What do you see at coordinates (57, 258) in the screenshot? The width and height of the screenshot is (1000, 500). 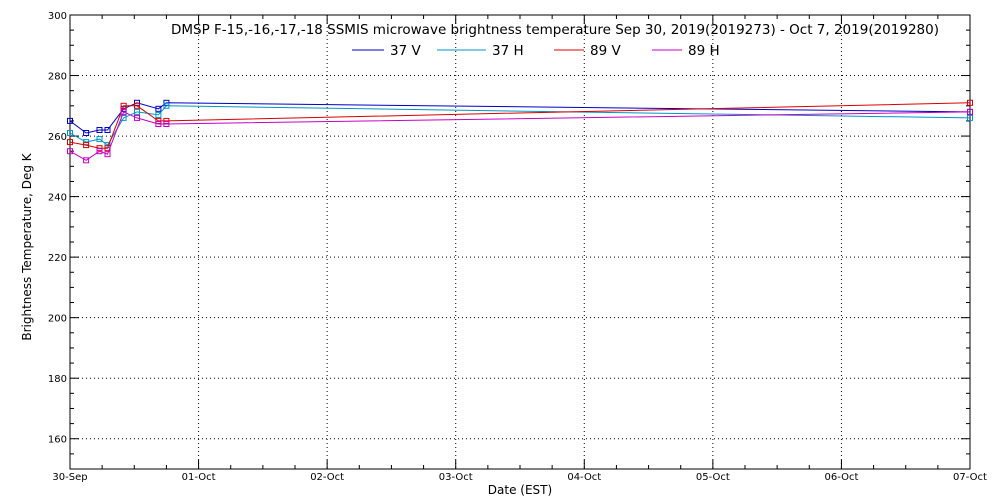 I see `y-tick-label: 220` at bounding box center [57, 258].